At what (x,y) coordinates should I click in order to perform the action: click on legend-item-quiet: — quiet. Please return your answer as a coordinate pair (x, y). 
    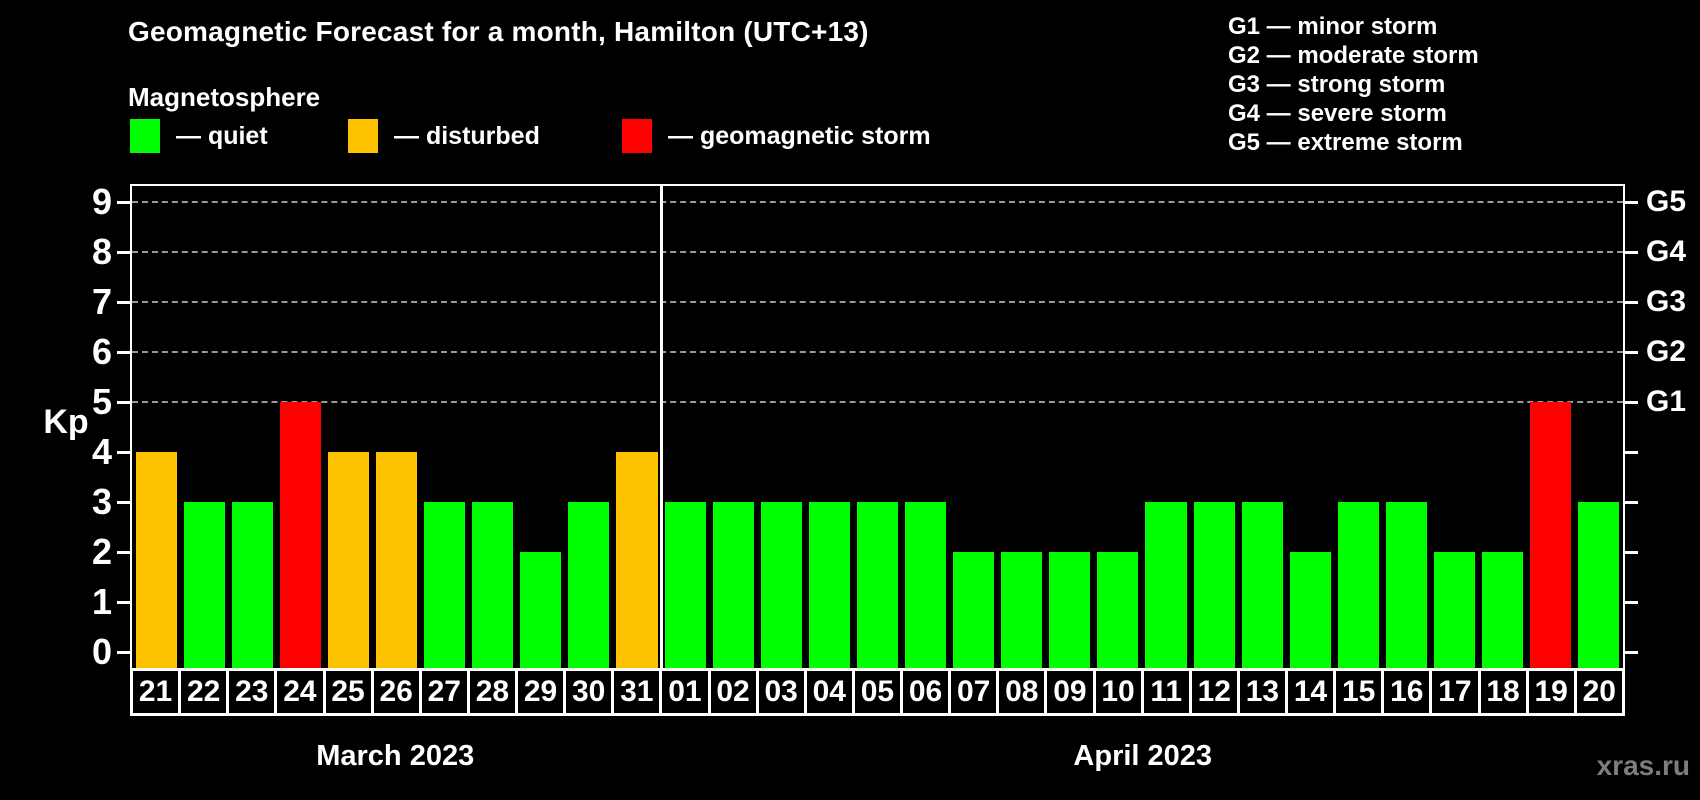
    Looking at the image, I should click on (199, 136).